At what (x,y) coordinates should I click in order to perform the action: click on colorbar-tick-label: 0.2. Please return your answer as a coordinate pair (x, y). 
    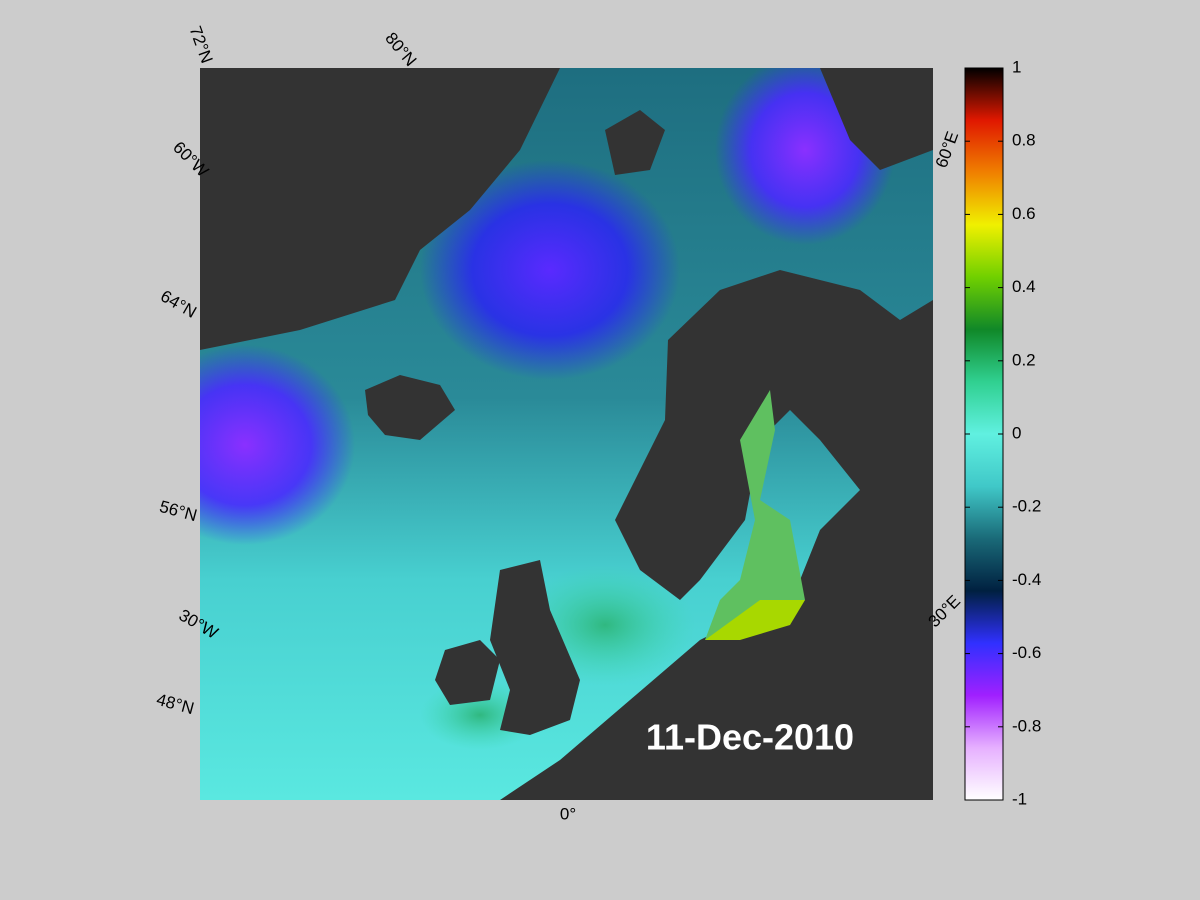
    Looking at the image, I should click on (1024, 359).